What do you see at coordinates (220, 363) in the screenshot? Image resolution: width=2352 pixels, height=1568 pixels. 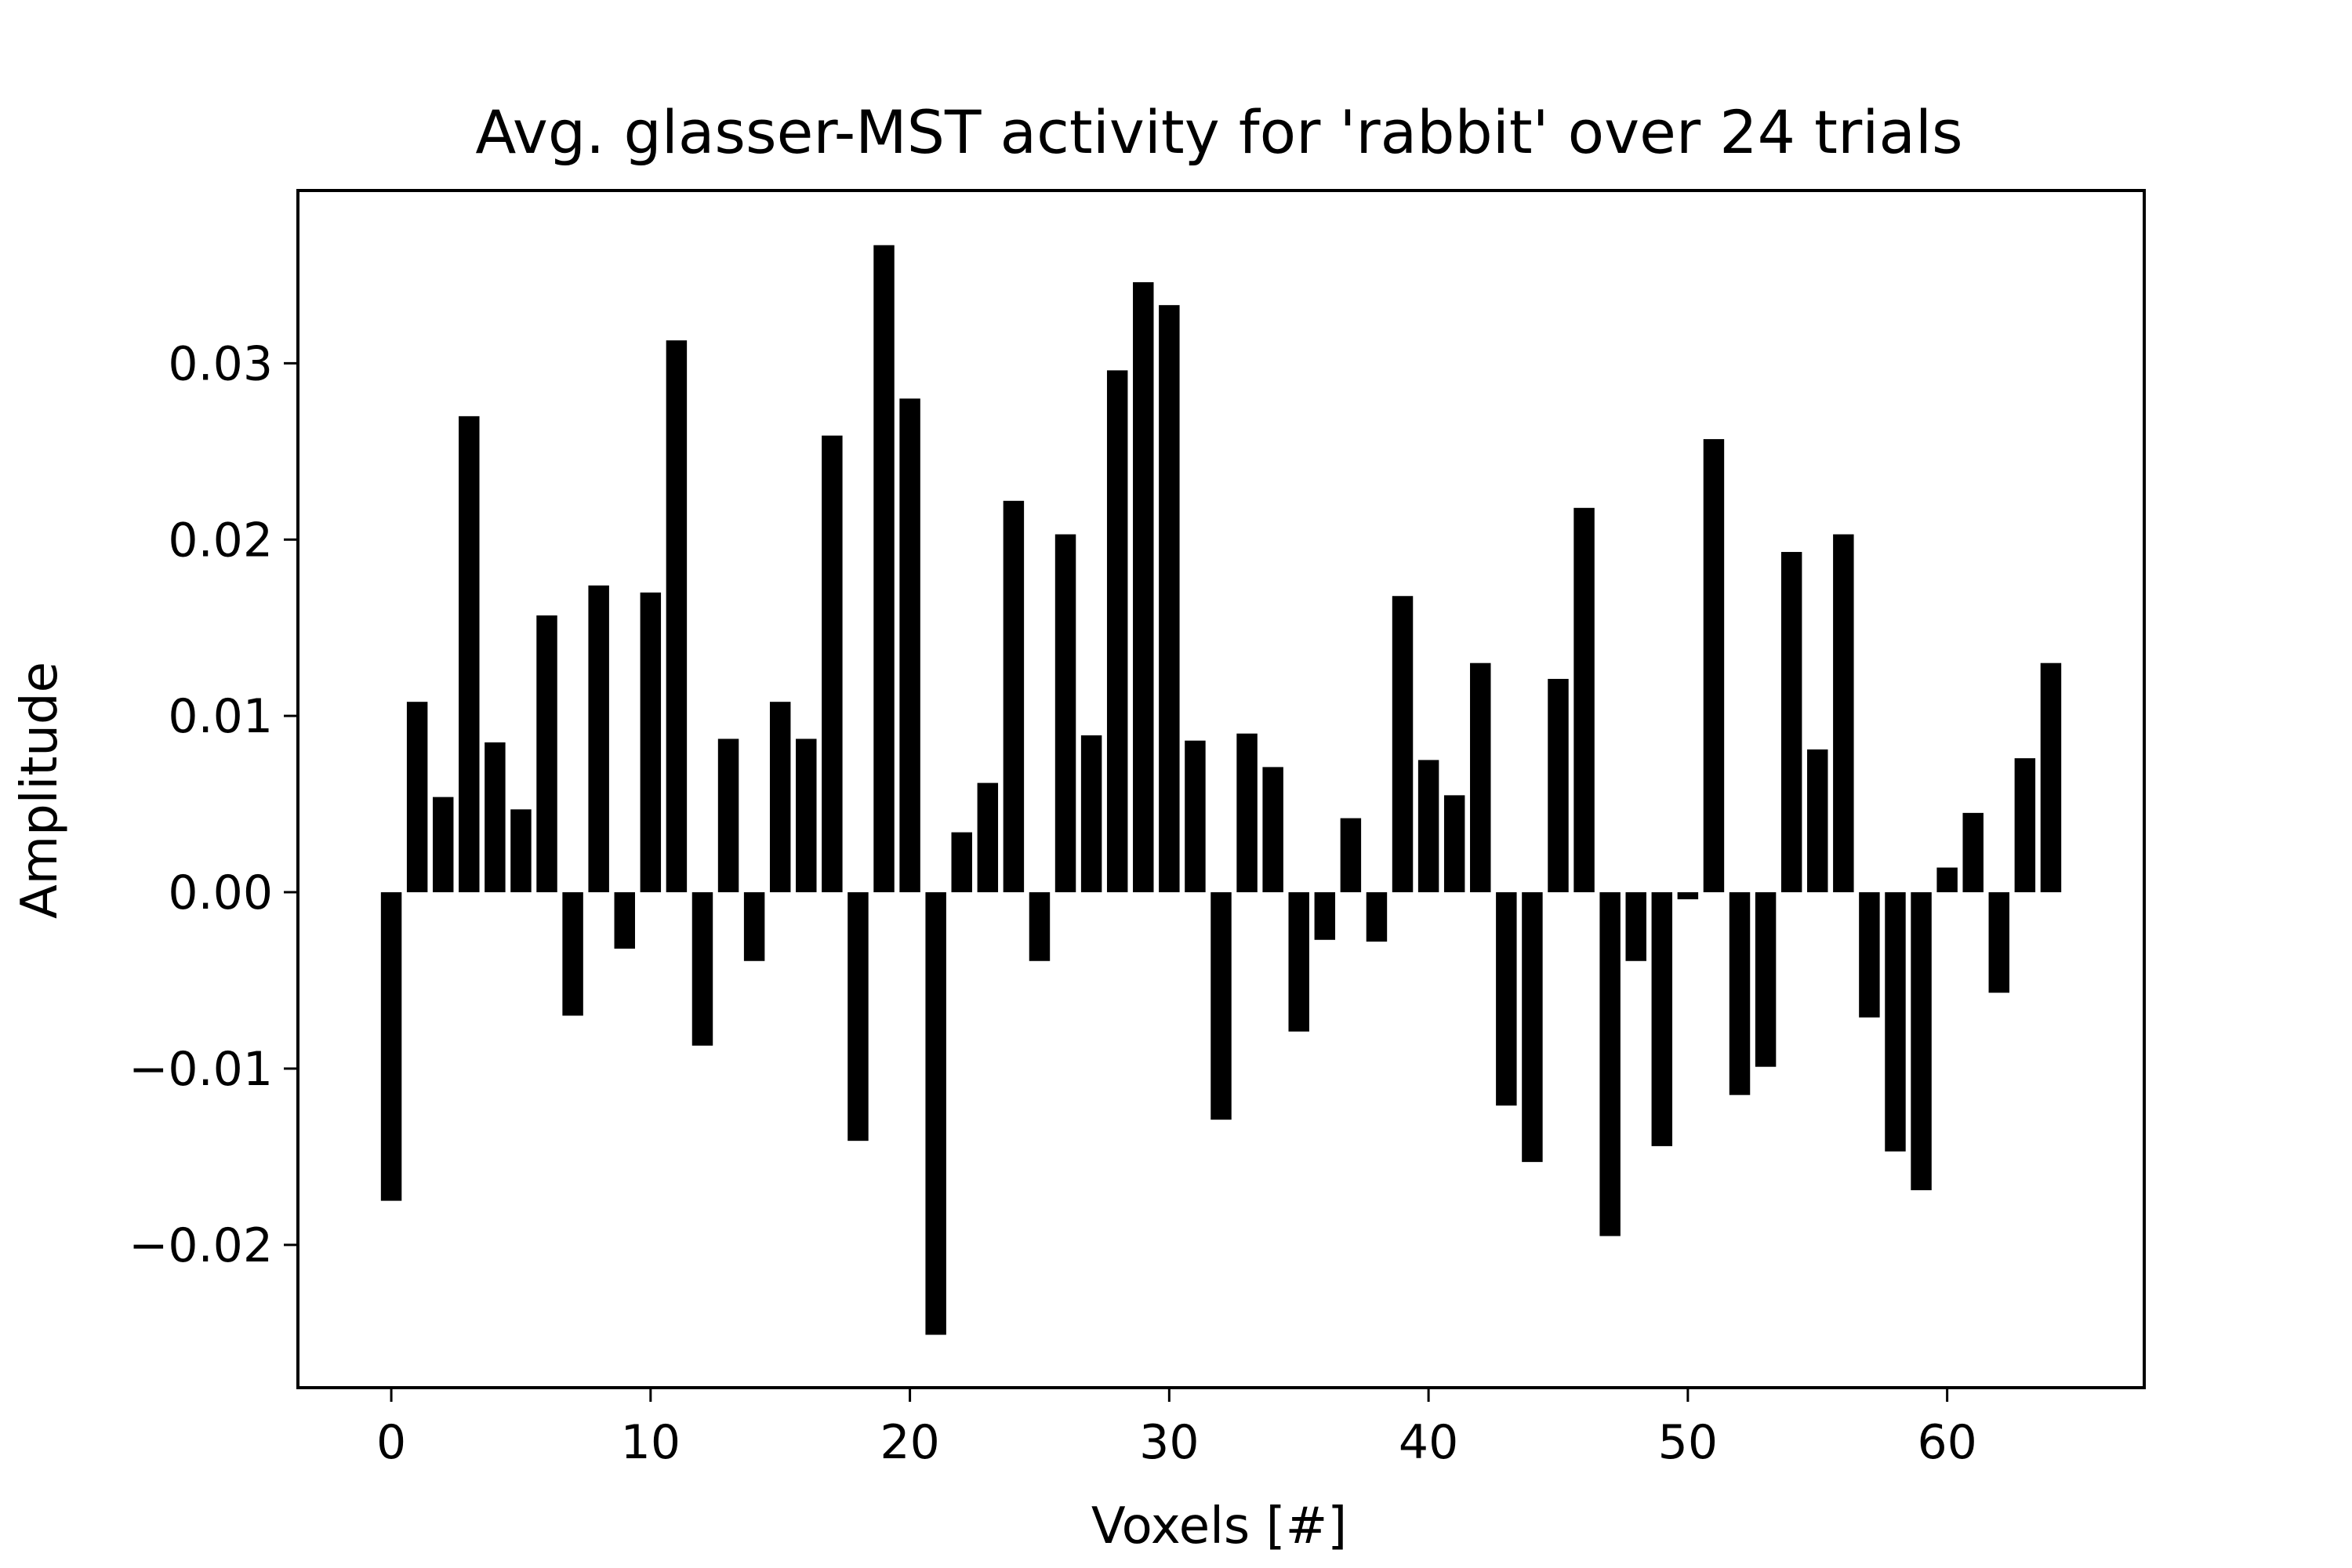 I see `y-tick-label: 0.03` at bounding box center [220, 363].